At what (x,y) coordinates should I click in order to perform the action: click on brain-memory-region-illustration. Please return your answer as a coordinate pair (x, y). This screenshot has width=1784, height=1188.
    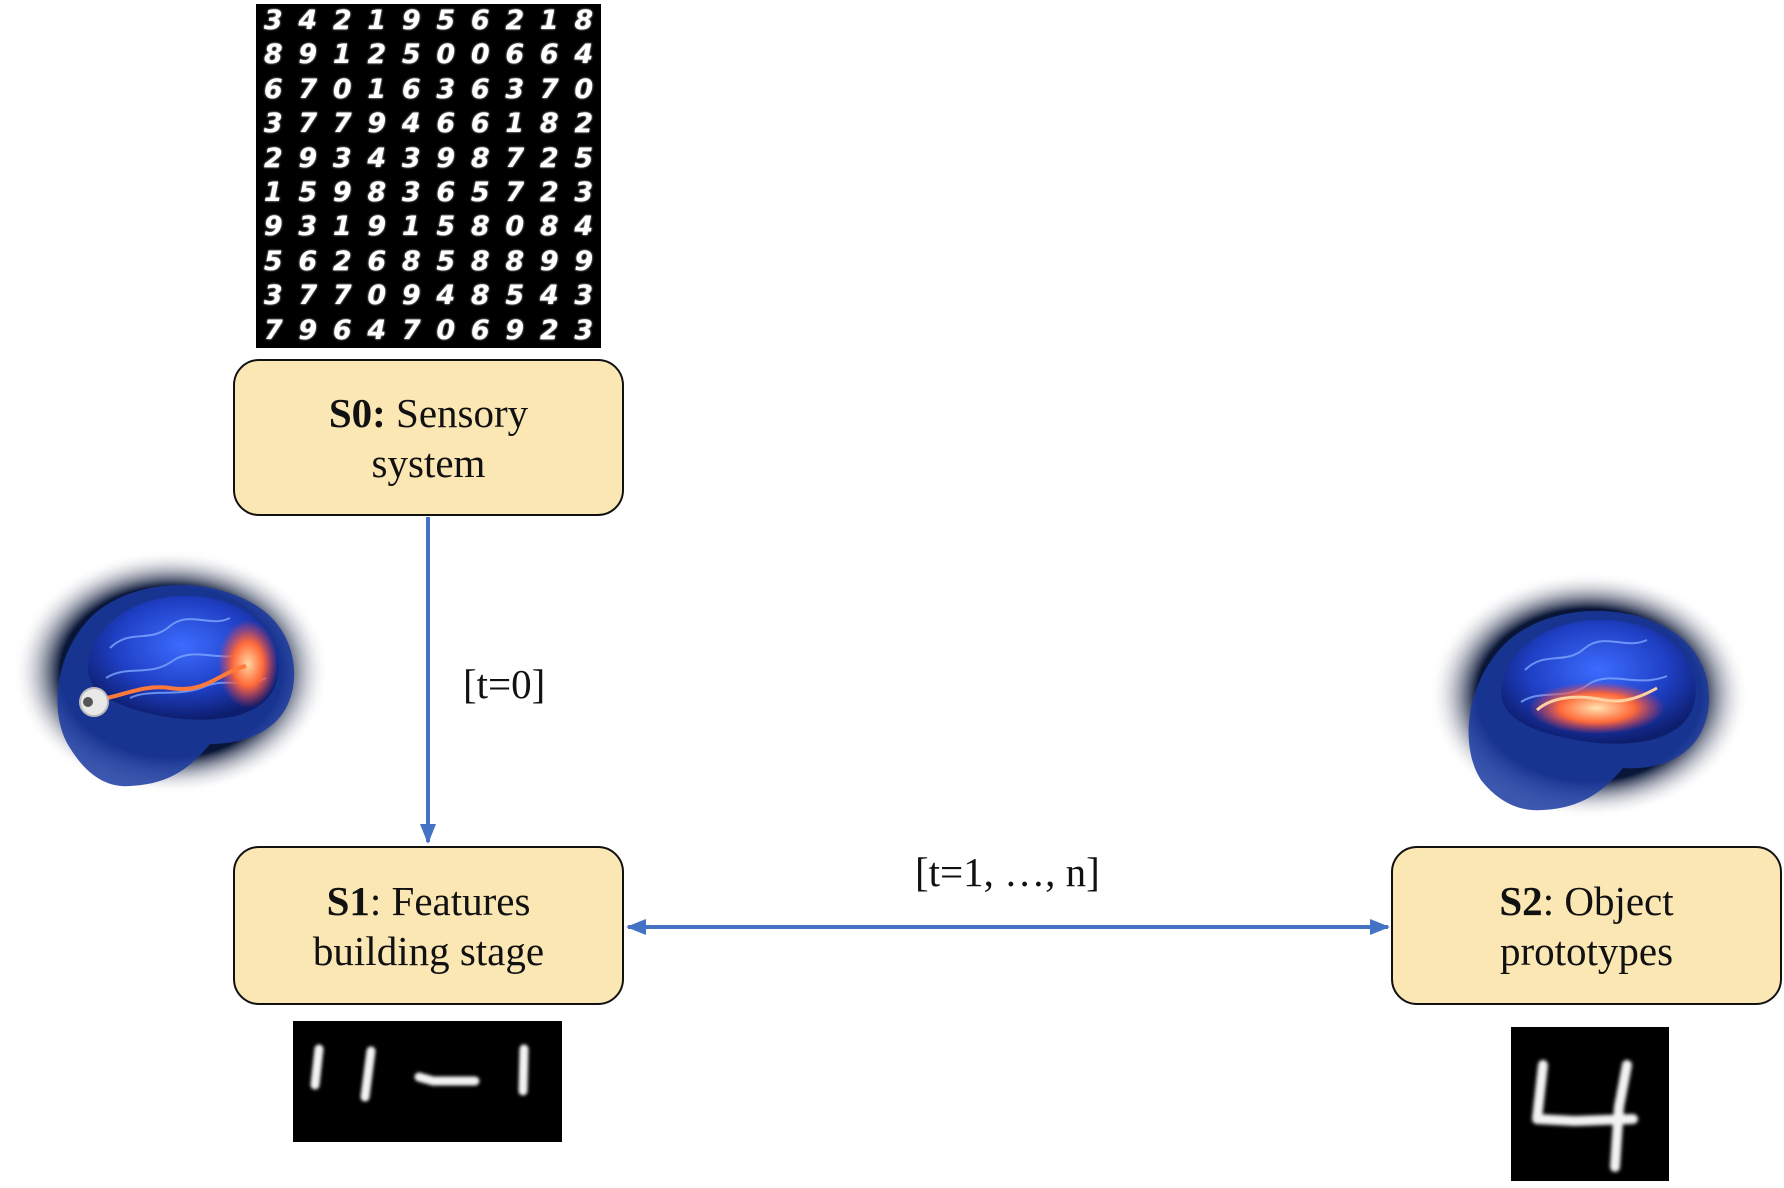
    Looking at the image, I should click on (1589, 695).